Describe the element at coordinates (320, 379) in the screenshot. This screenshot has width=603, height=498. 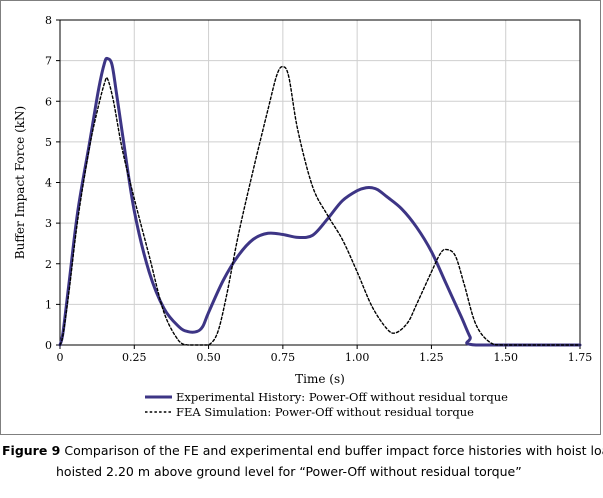
I see `x-axis-title: Time (s)` at that location.